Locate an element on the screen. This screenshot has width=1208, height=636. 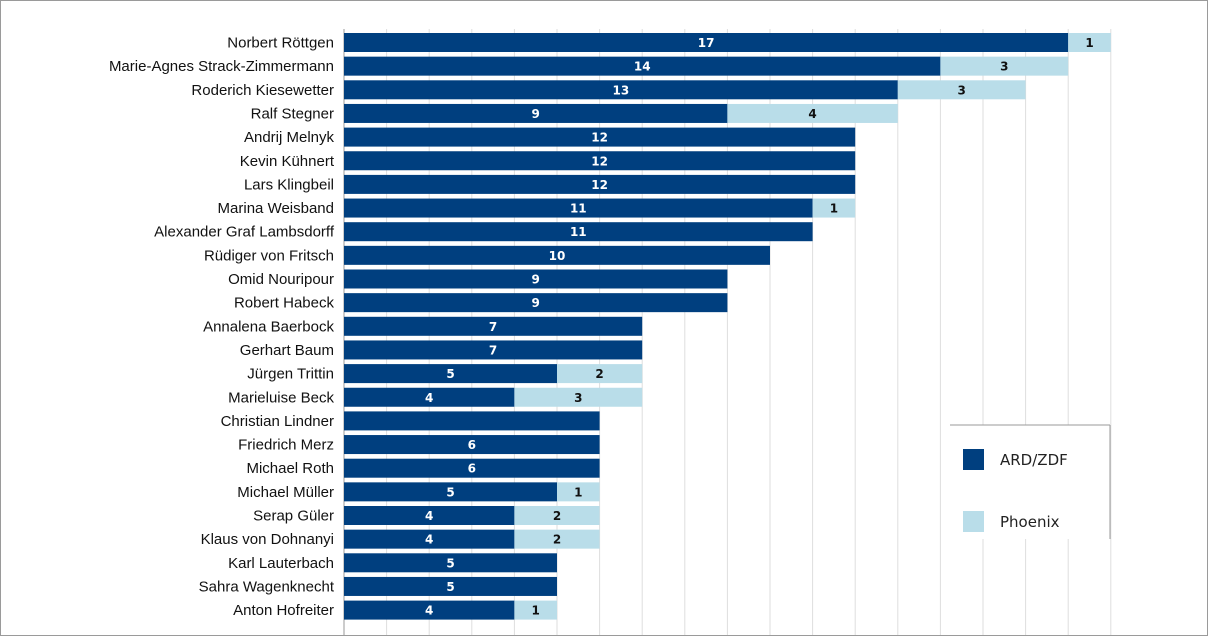
category-label: Sahra Wagenknecht is located at coordinates (267, 586).